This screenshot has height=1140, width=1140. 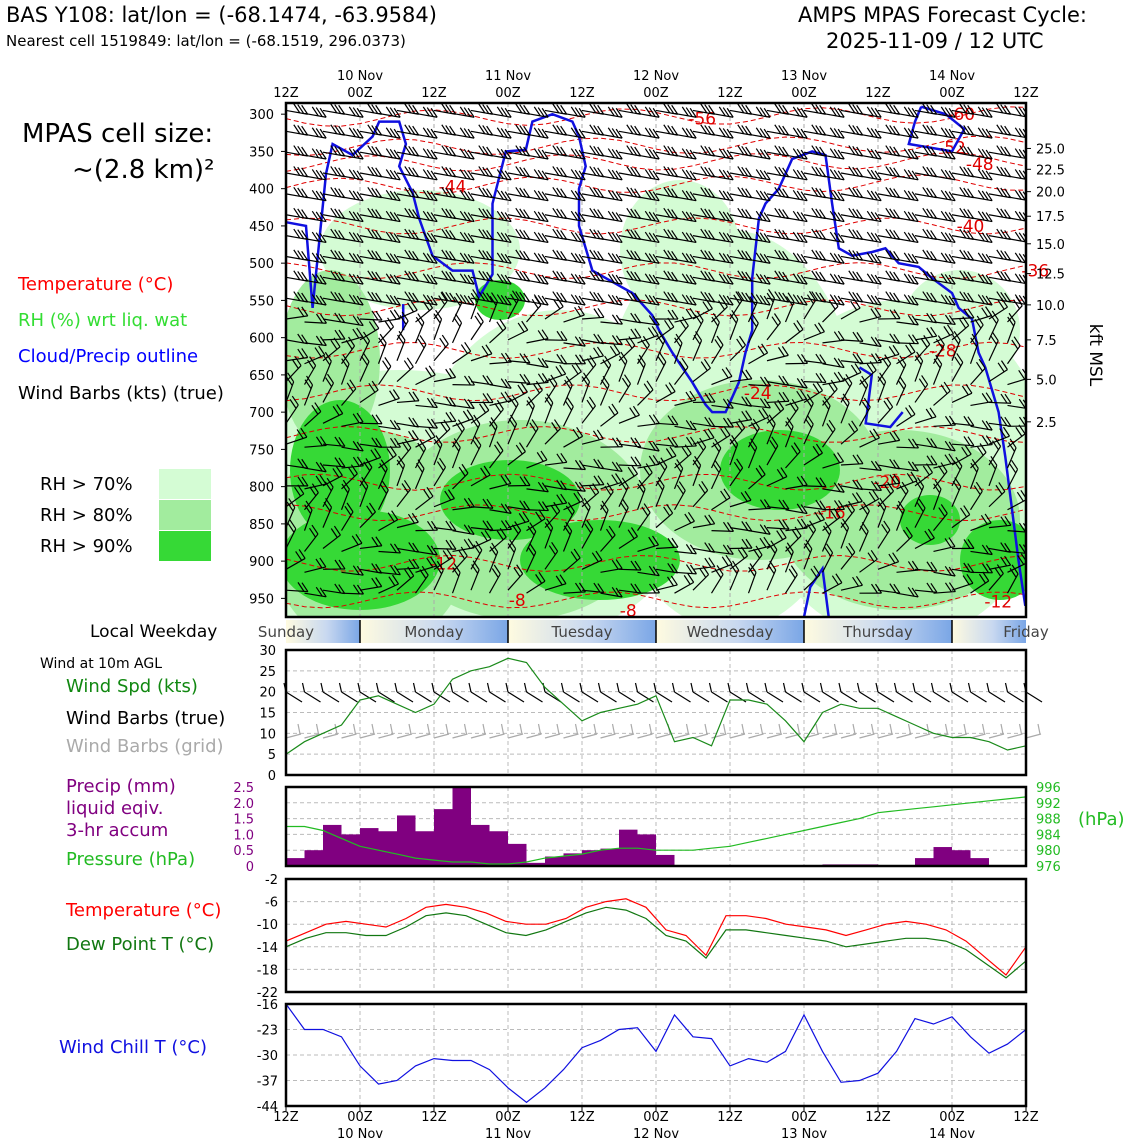 What do you see at coordinates (1026, 632) in the screenshot?
I see `weekday-name: Friday` at bounding box center [1026, 632].